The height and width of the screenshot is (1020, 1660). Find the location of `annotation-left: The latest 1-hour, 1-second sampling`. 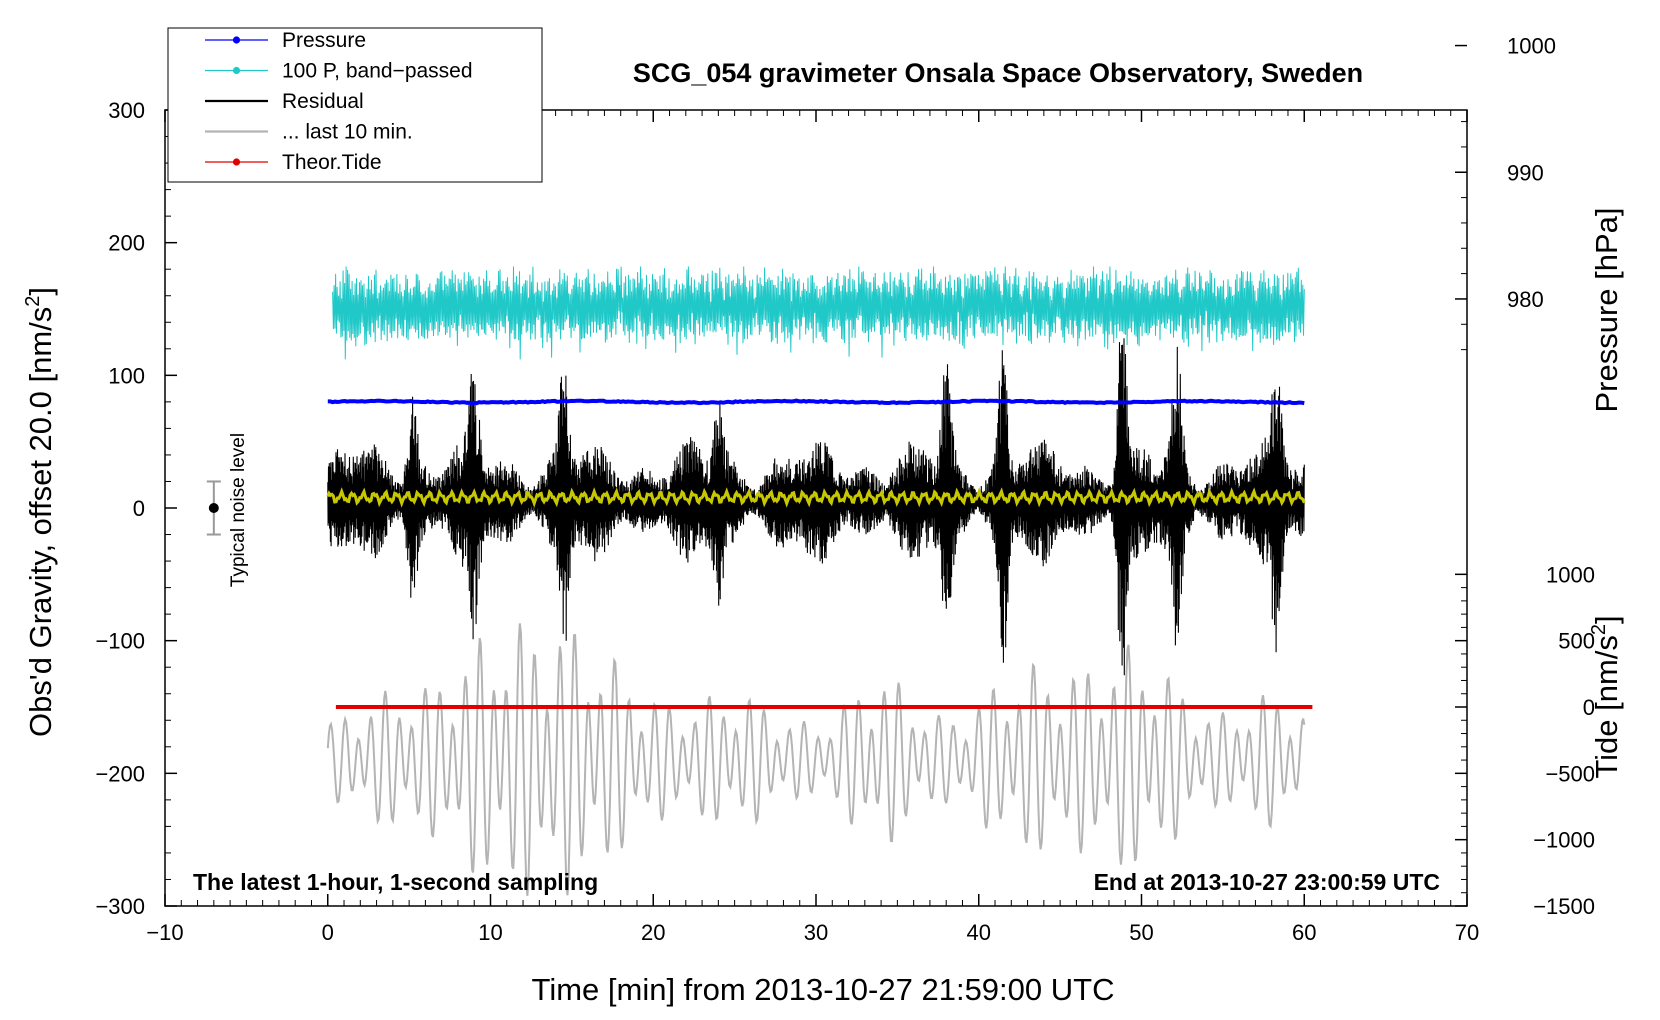

annotation-left: The latest 1-hour, 1-second sampling is located at coordinates (395, 882).